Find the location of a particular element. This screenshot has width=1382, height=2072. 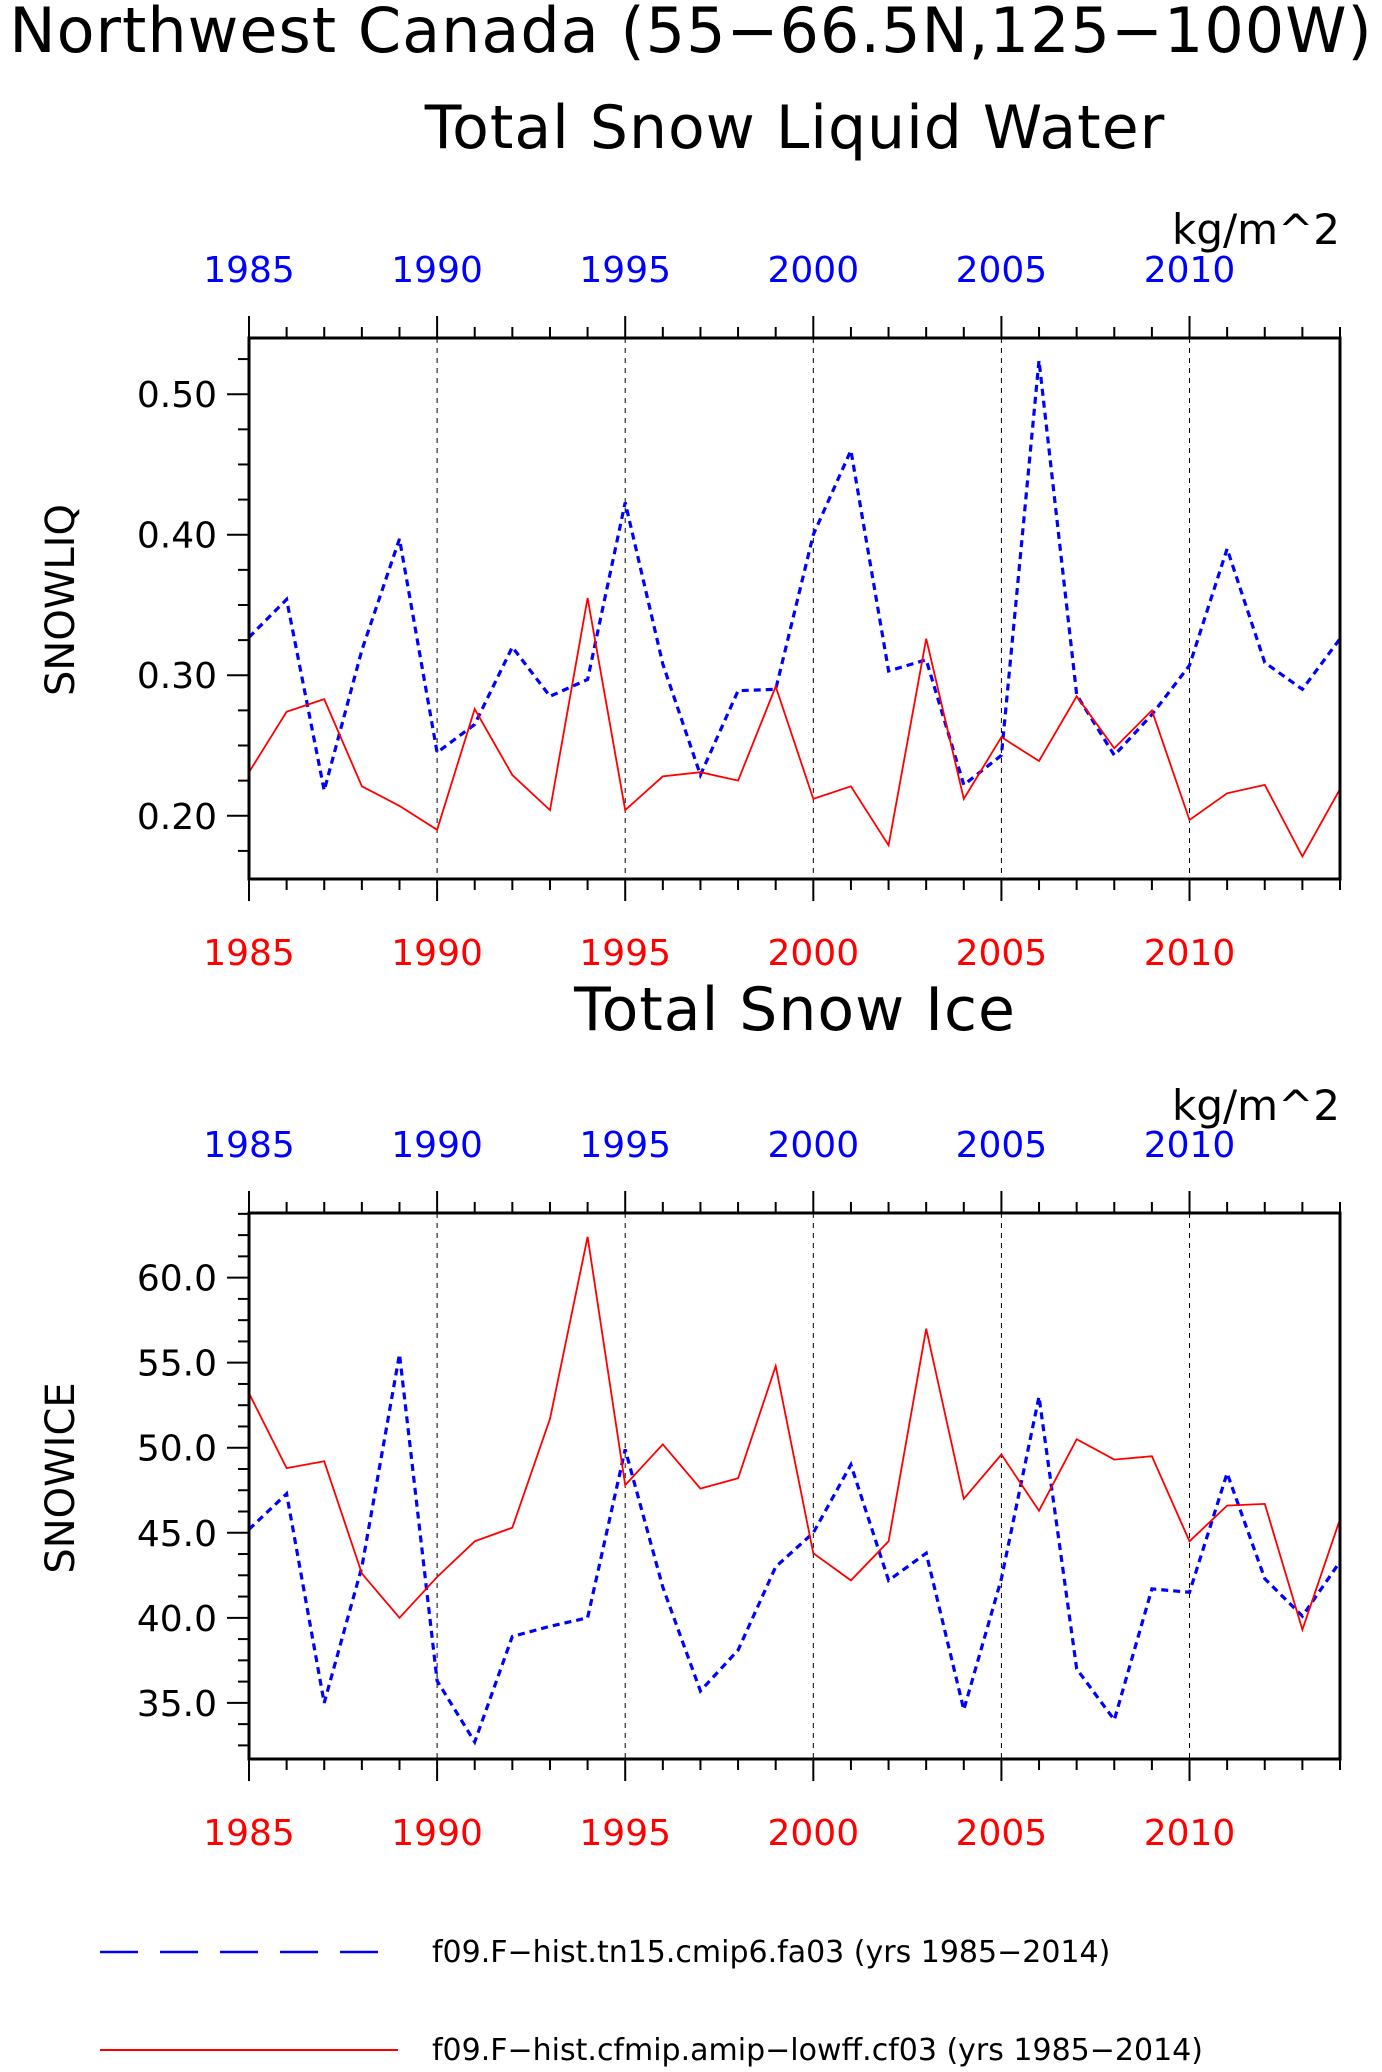

panel-title: Total Snow Ice is located at coordinates (794, 1010).